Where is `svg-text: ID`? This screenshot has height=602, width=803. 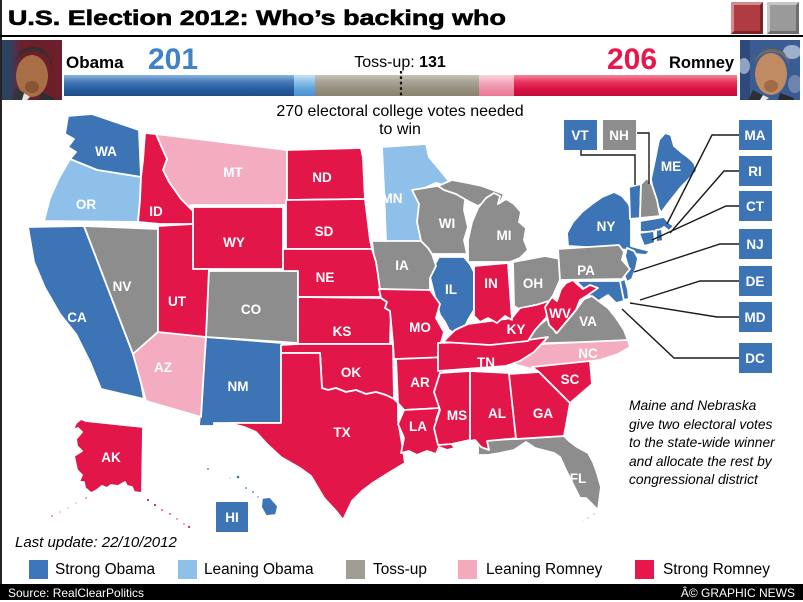
svg-text: ID is located at coordinates (156, 211).